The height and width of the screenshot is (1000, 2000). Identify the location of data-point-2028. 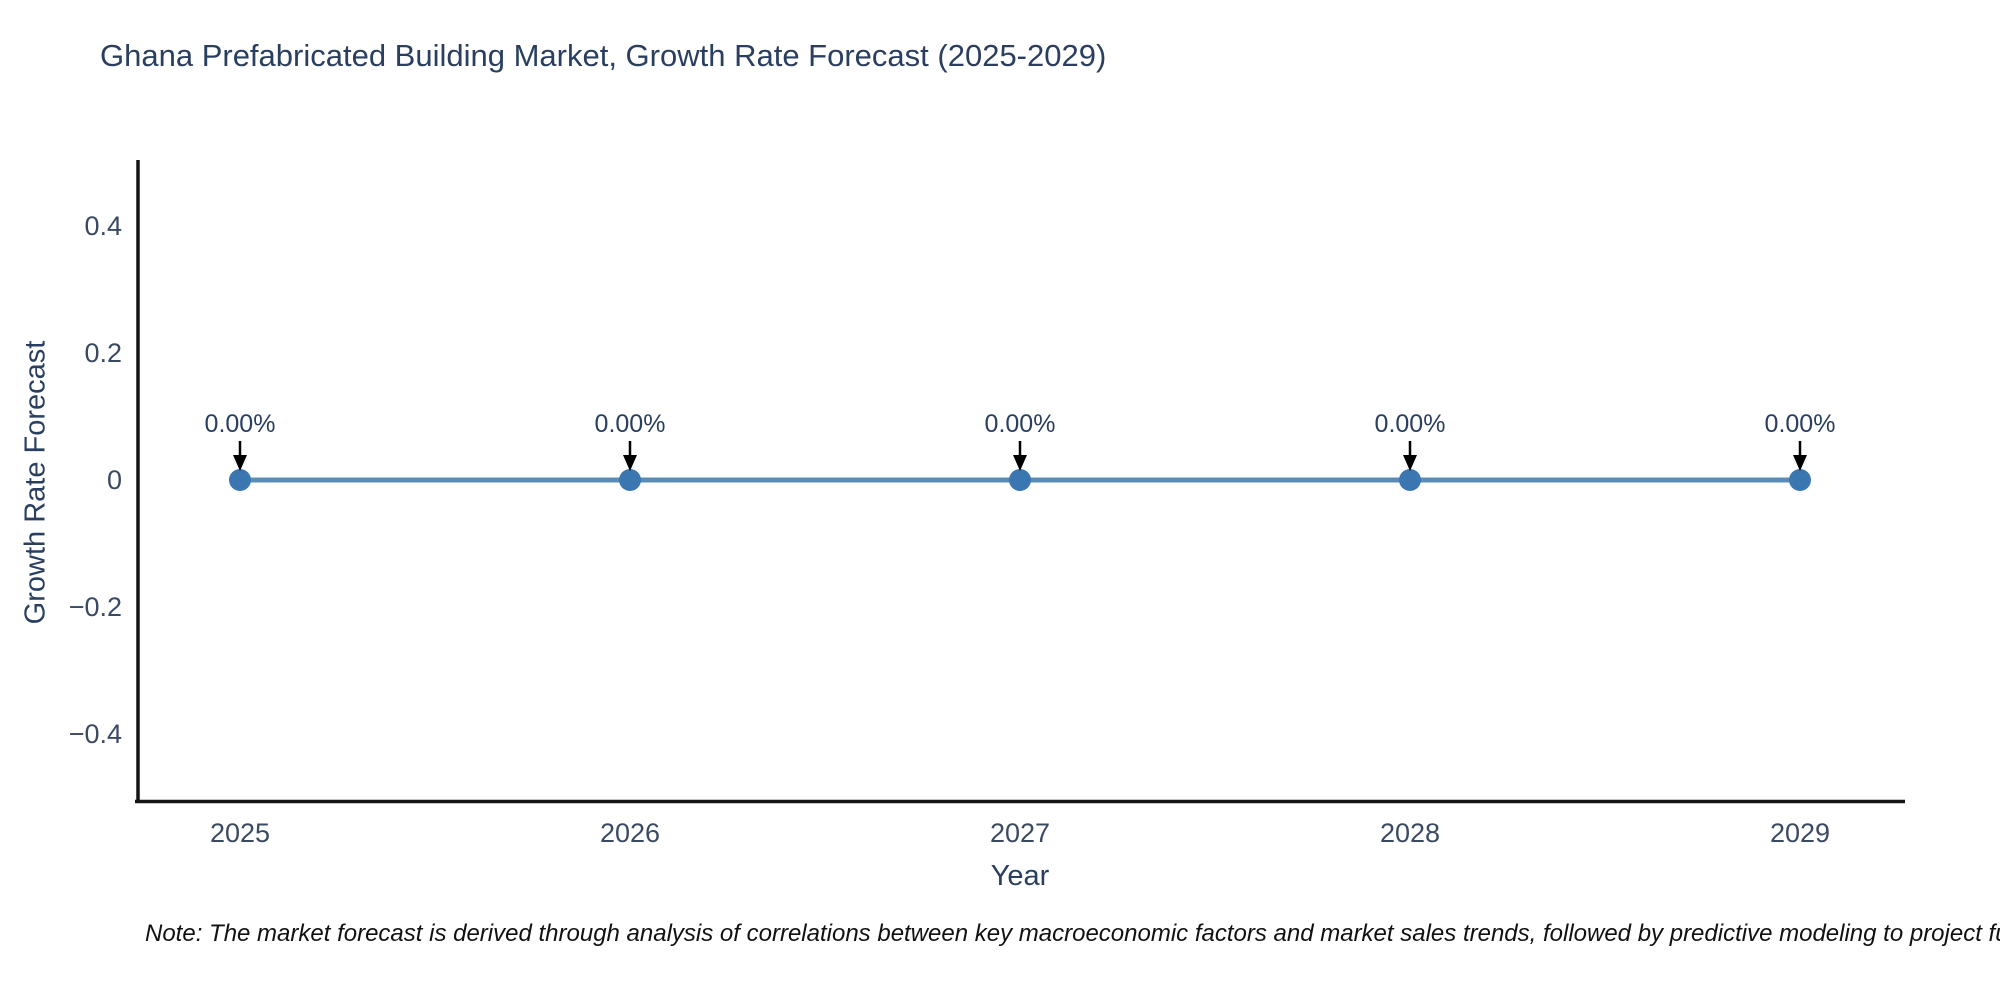
(1410, 480).